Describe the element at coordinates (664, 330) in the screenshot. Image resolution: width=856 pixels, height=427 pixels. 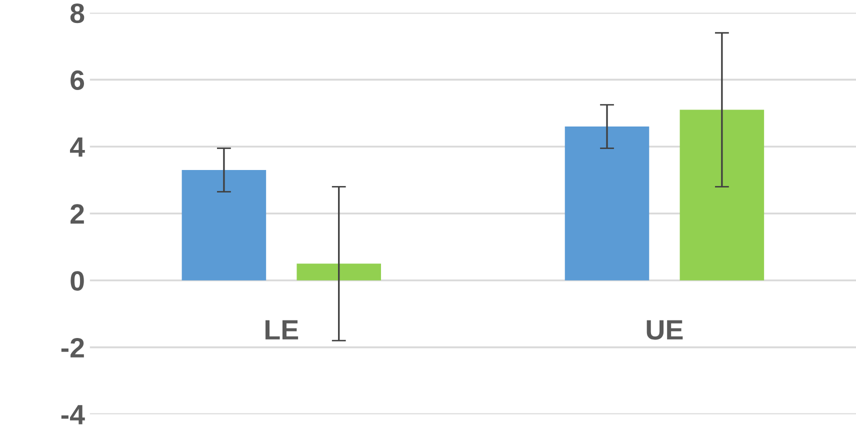
I see `x-tick-label: UE` at that location.